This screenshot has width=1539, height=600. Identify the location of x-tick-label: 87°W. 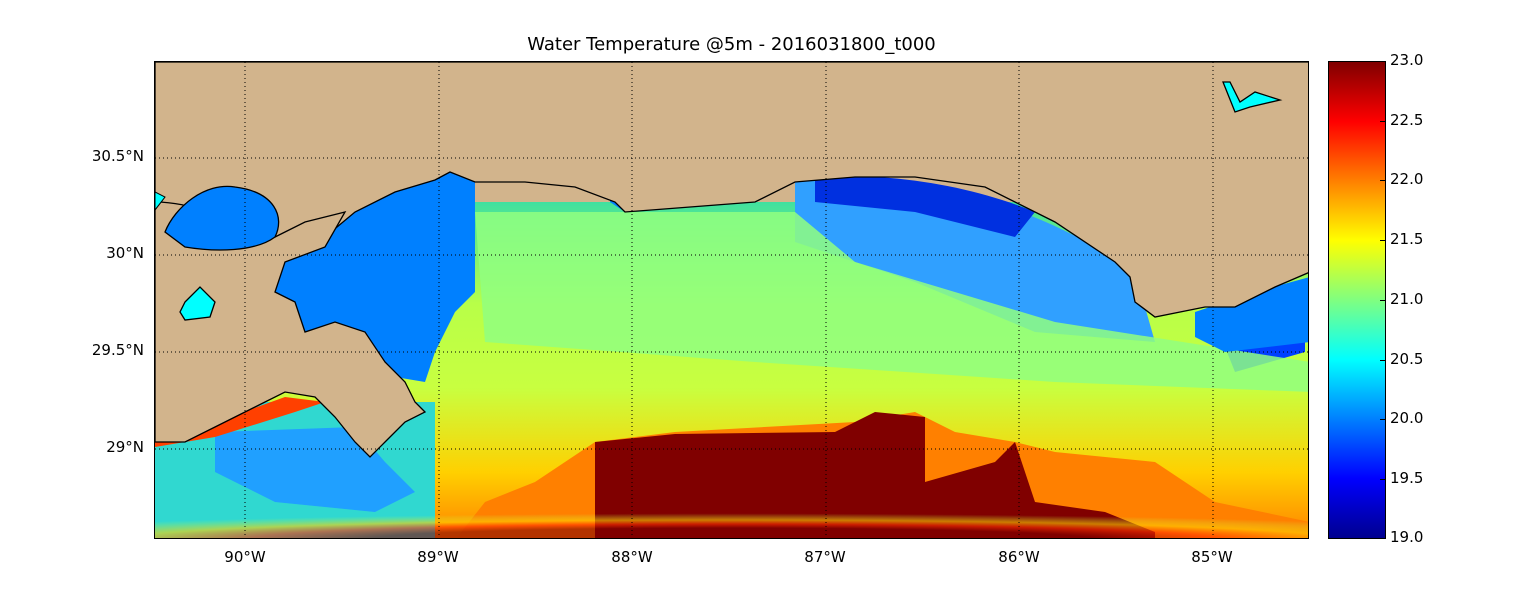
(825, 557).